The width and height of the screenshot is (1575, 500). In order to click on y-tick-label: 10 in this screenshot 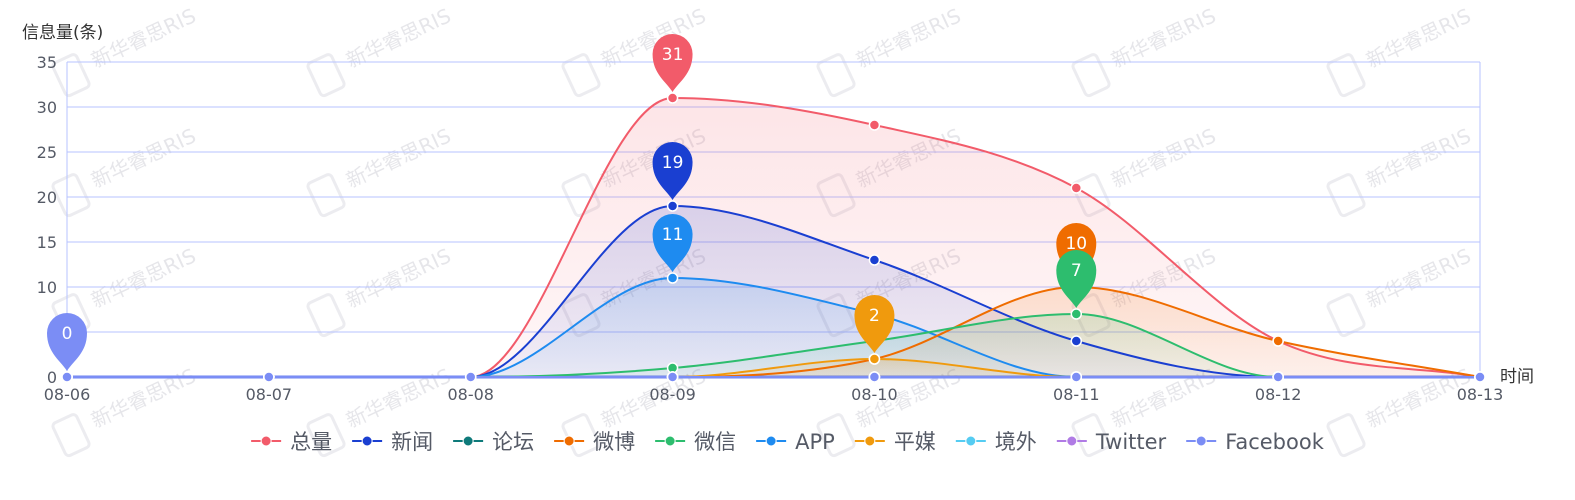, I will do `click(47, 287)`.